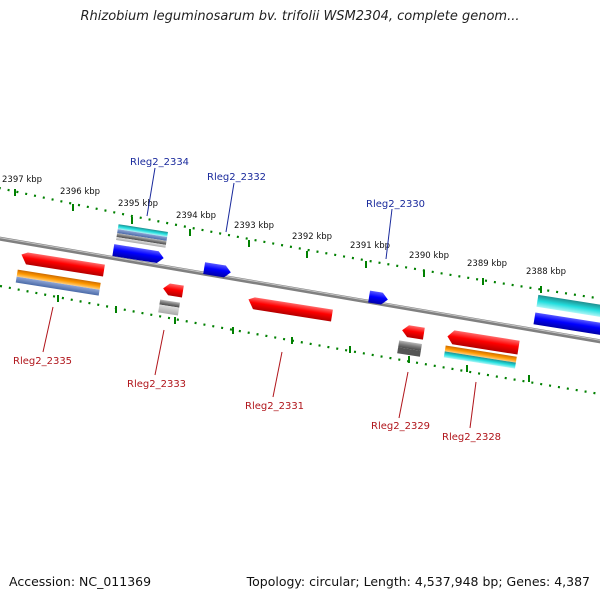 Image resolution: width=600 pixels, height=600 pixels. I want to click on gene-label-rleg2-2329: Rleg2_2329, so click(400, 426).